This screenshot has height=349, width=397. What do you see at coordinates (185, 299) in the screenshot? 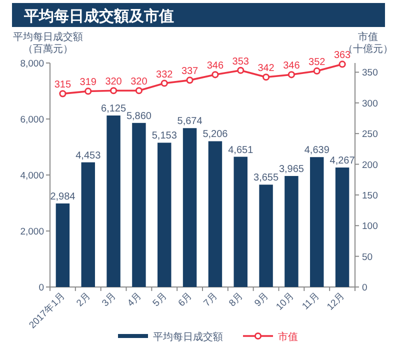
I see `x-tick-label: 6月` at bounding box center [185, 299].